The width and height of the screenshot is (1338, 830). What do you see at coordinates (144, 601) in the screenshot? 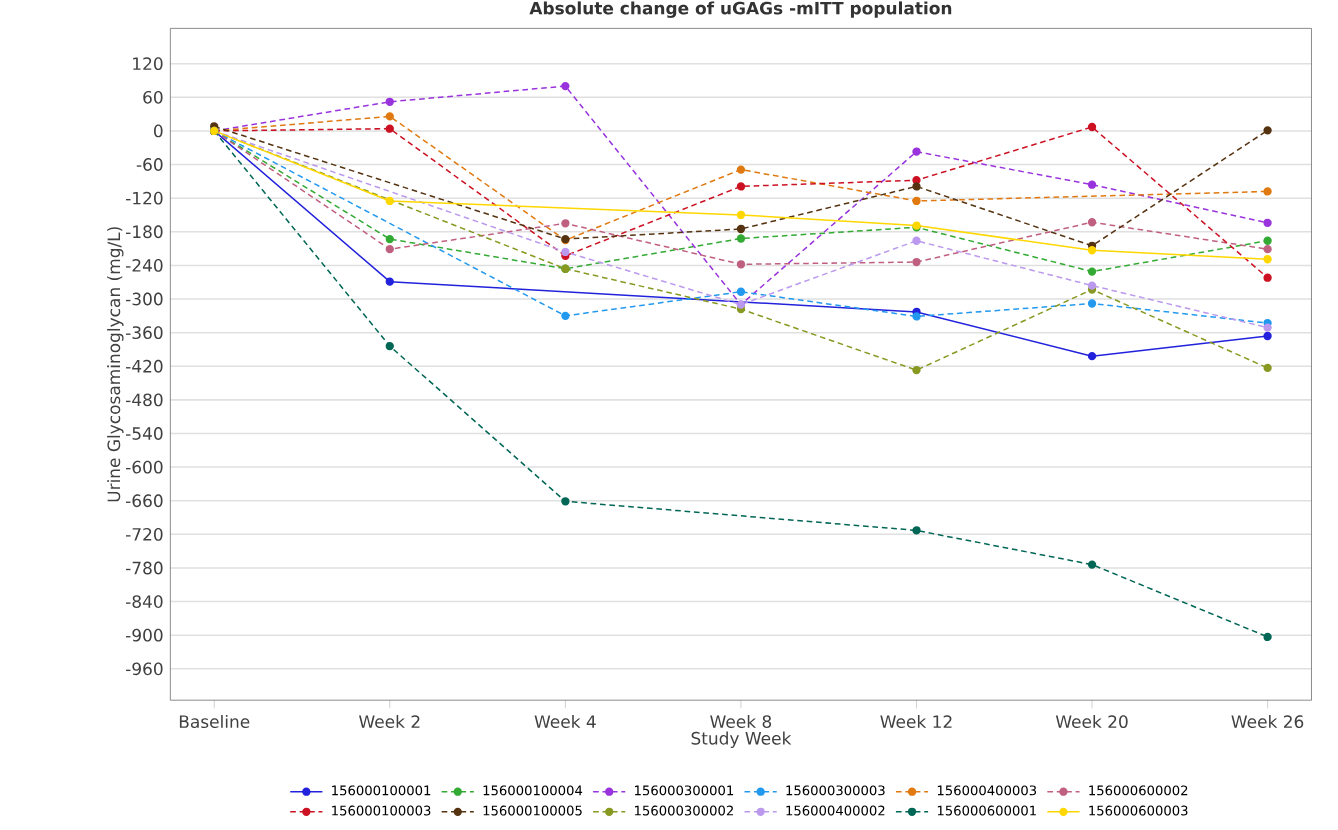
I see `y-tick-label: -840` at bounding box center [144, 601].